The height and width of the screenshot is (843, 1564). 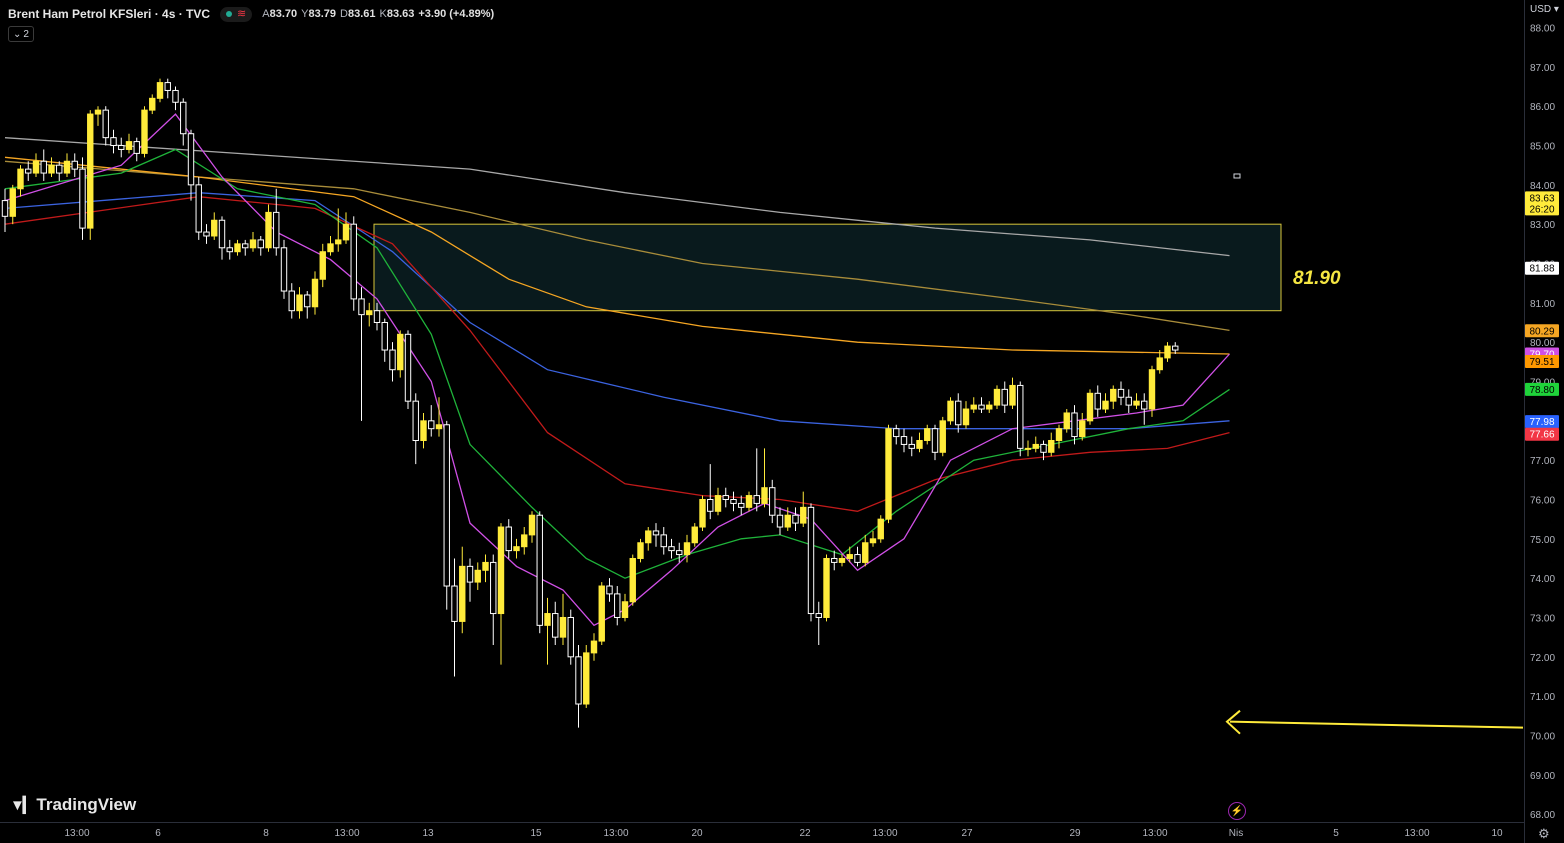 I want to click on price-label-text: 77.66, so click(x=1541, y=435).